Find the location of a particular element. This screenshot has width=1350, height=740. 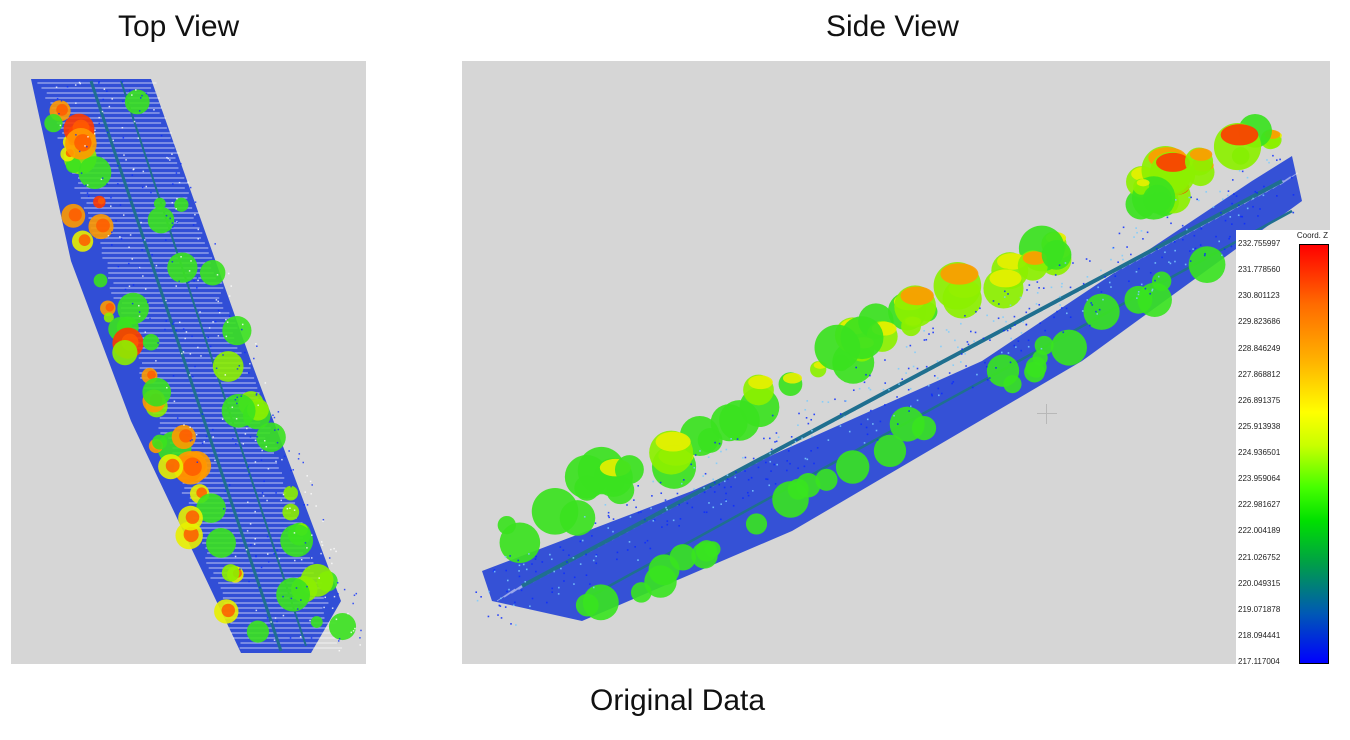

tree-crown-high is located at coordinates (1143, 183).